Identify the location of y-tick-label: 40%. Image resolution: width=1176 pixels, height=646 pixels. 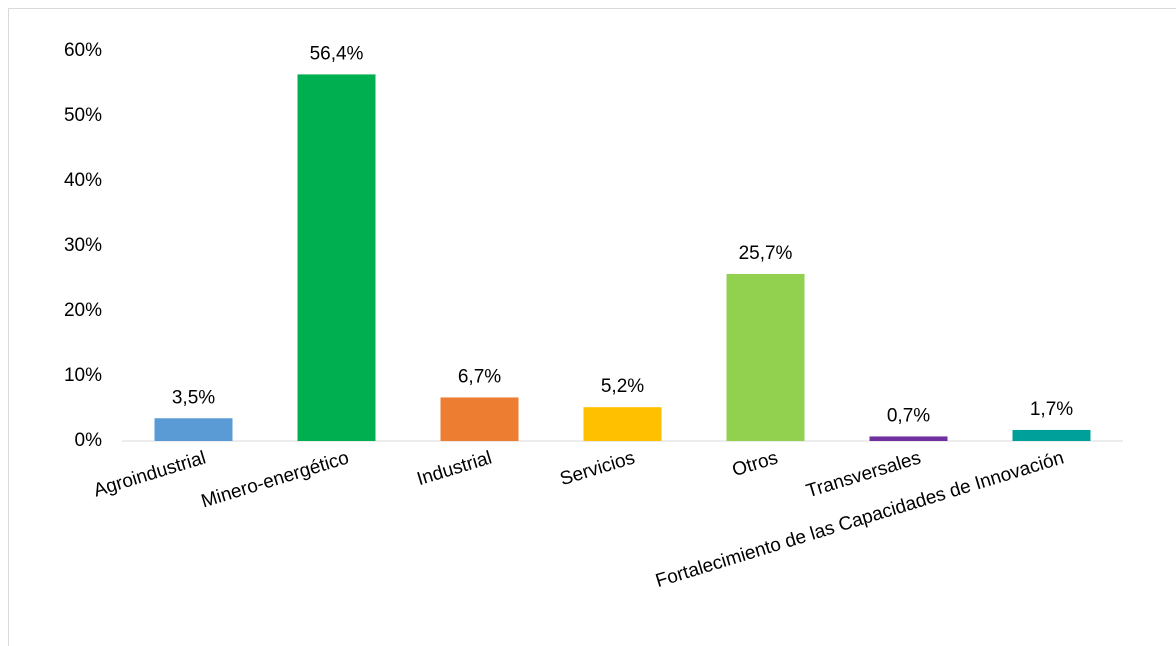
(83, 180).